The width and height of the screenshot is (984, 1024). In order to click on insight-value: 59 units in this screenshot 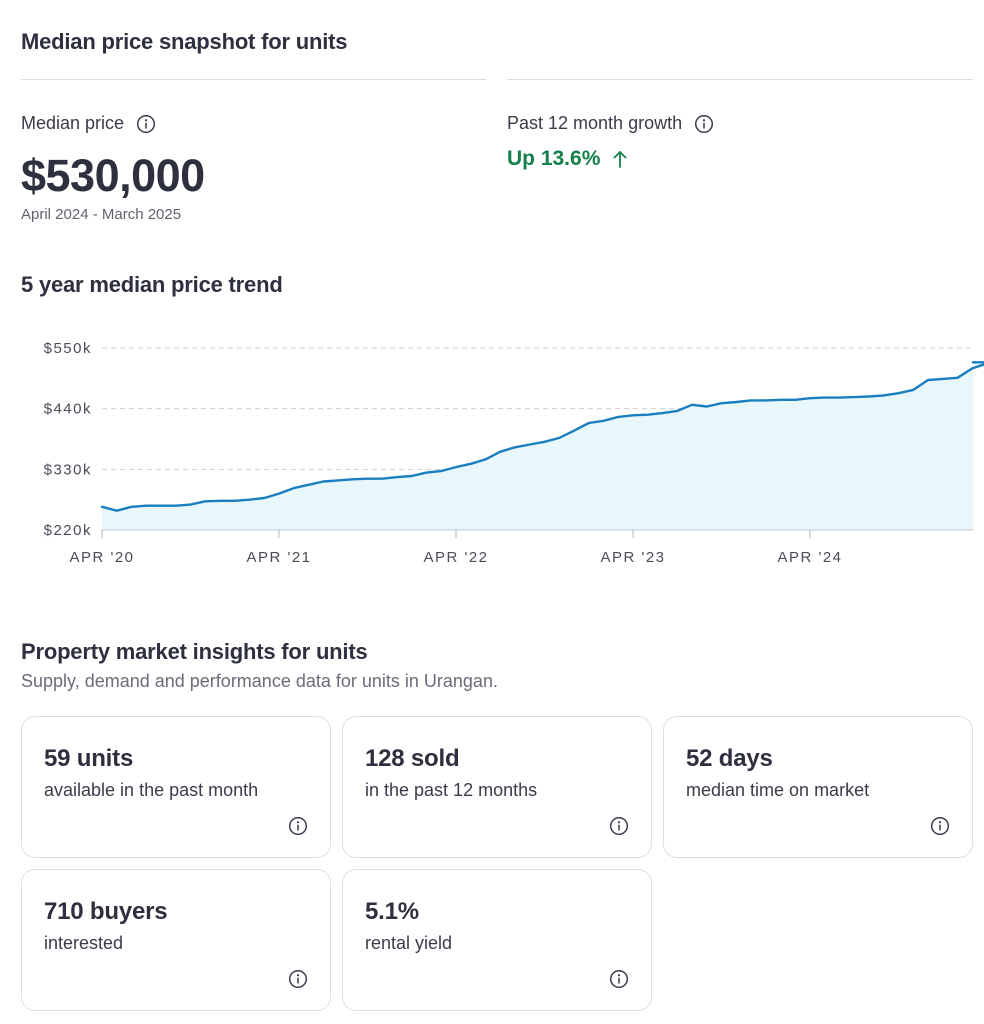, I will do `click(89, 758)`.